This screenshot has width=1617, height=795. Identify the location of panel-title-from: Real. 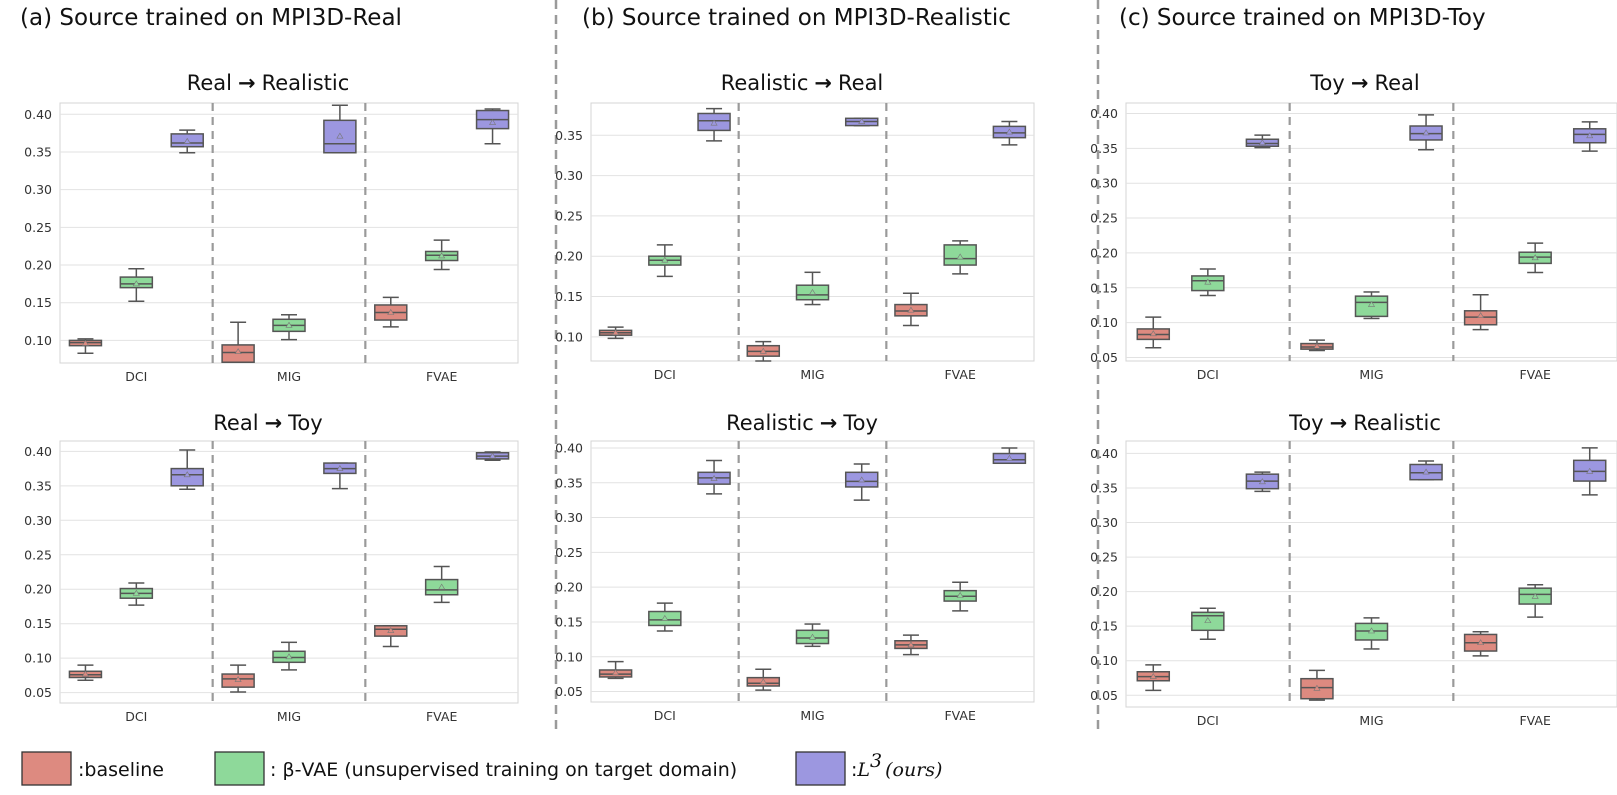
(209, 83).